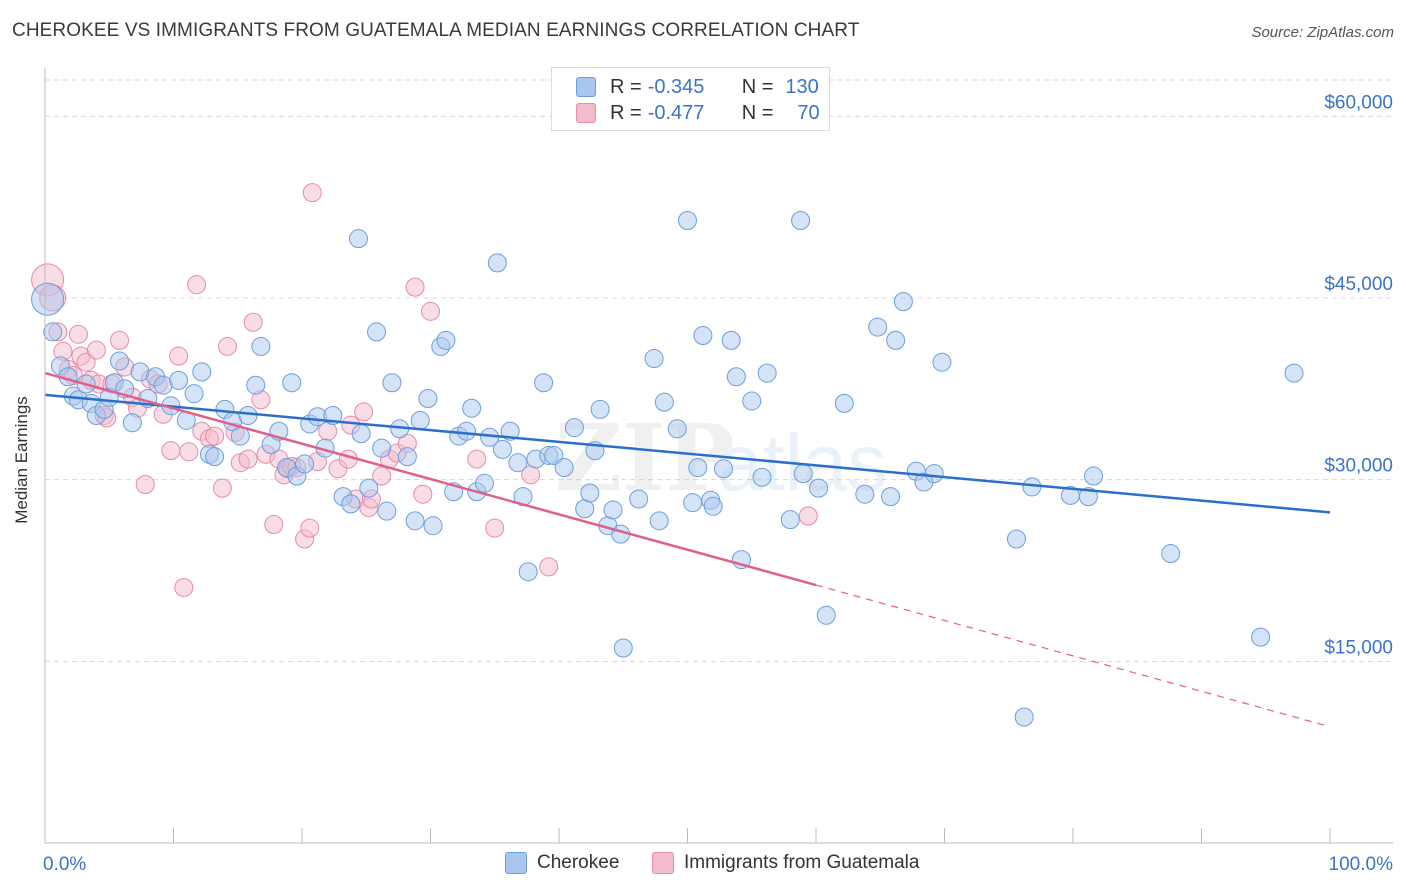 The width and height of the screenshot is (1406, 892). I want to click on cherokee-trend-line, so click(687, 453).